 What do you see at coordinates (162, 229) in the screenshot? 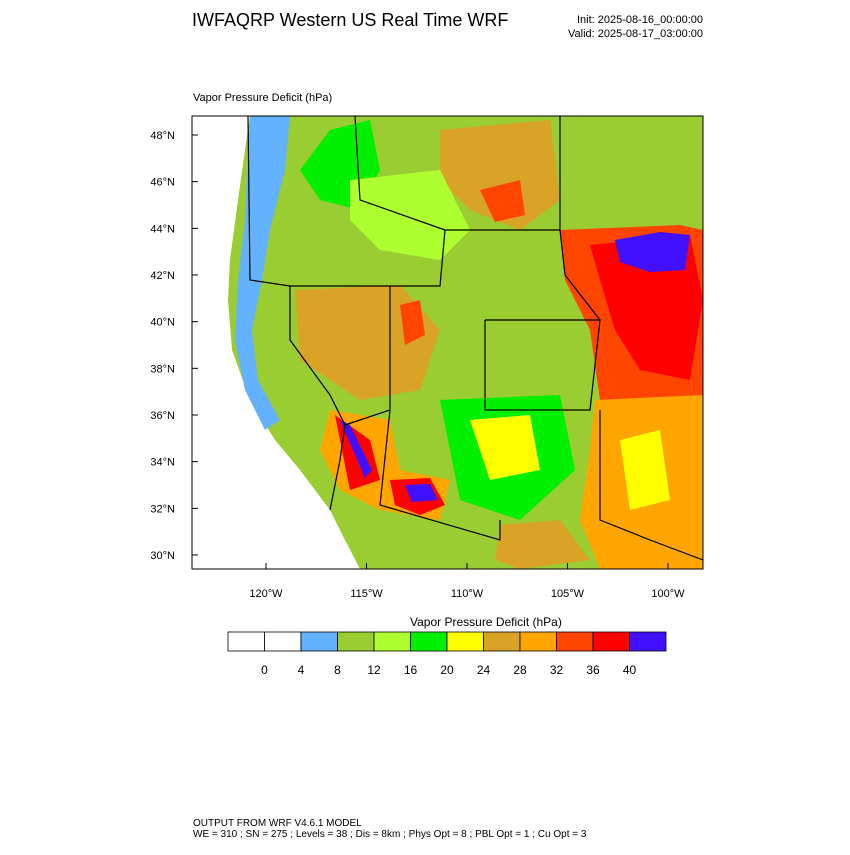
I see `lat-label: 44°N` at bounding box center [162, 229].